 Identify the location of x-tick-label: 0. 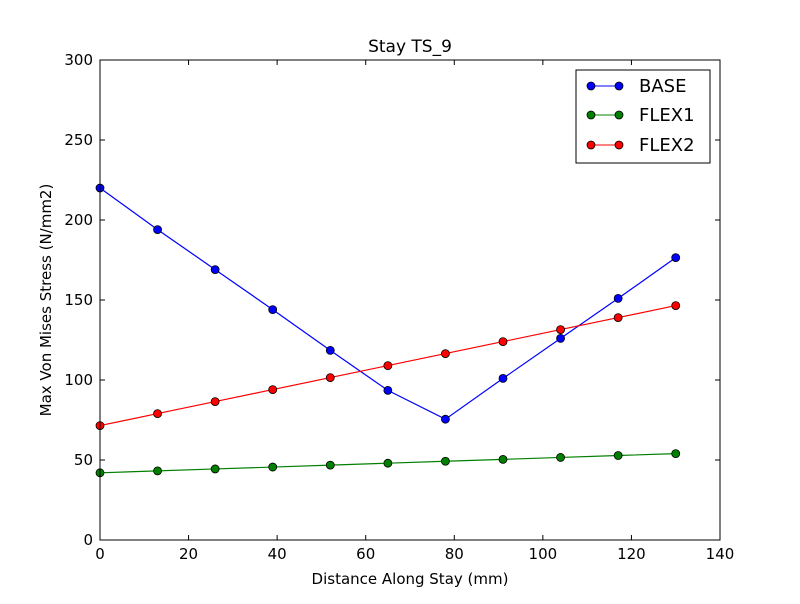
(100, 554).